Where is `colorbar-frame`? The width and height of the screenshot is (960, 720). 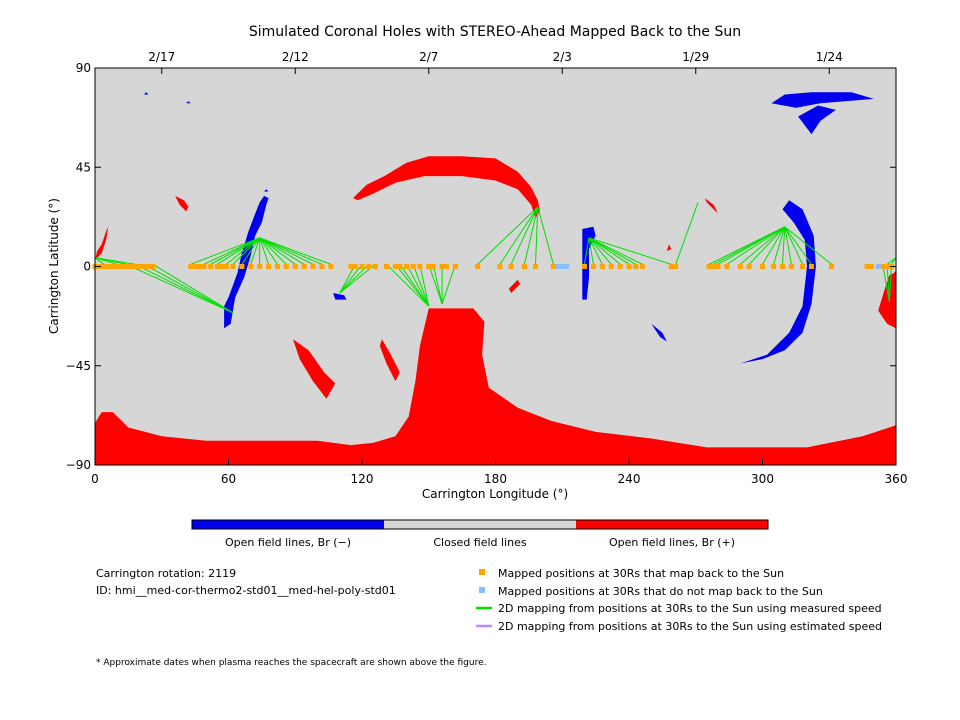 colorbar-frame is located at coordinates (480, 524).